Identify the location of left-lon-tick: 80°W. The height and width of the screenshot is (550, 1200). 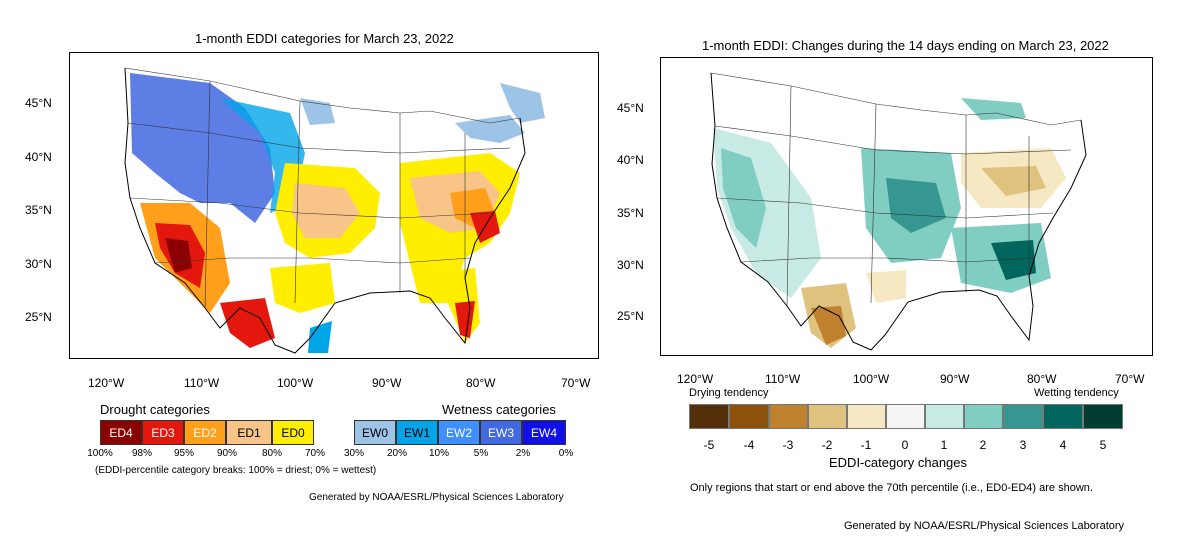
(481, 383).